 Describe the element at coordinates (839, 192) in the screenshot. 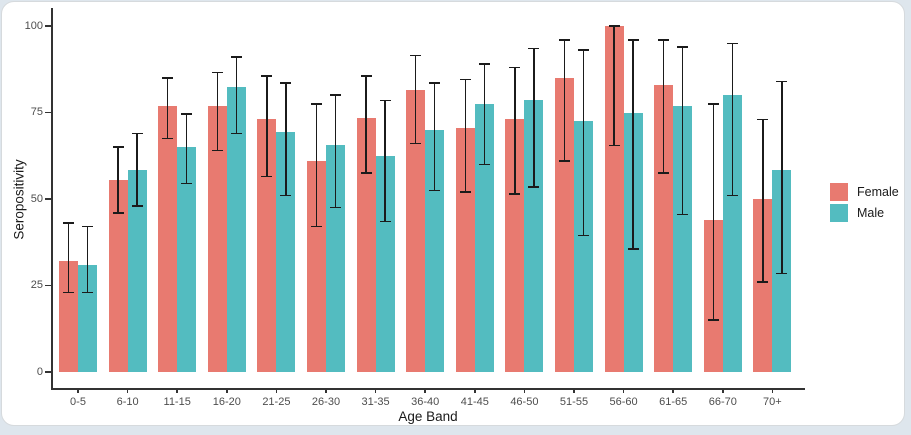

I see `legend-swatch-female` at that location.